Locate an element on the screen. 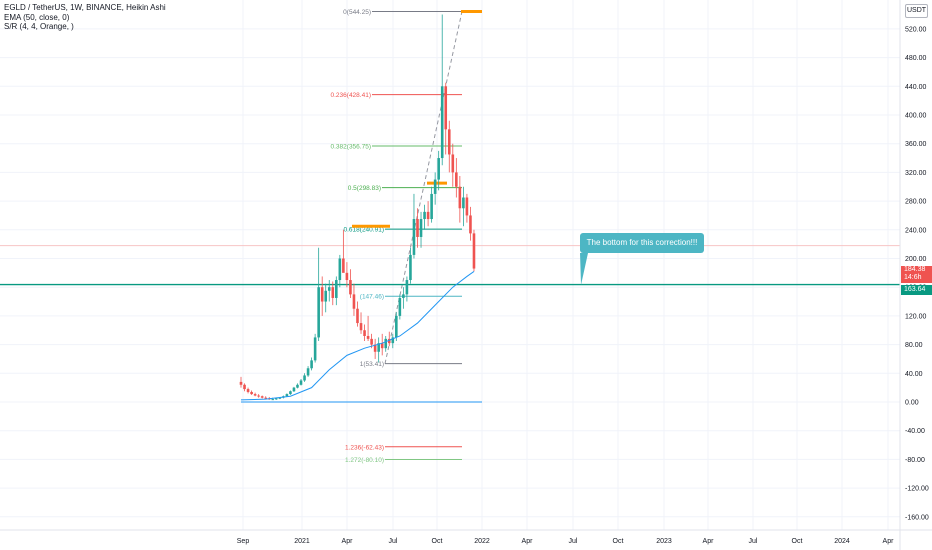  x-tick-label: 2023 is located at coordinates (664, 541).